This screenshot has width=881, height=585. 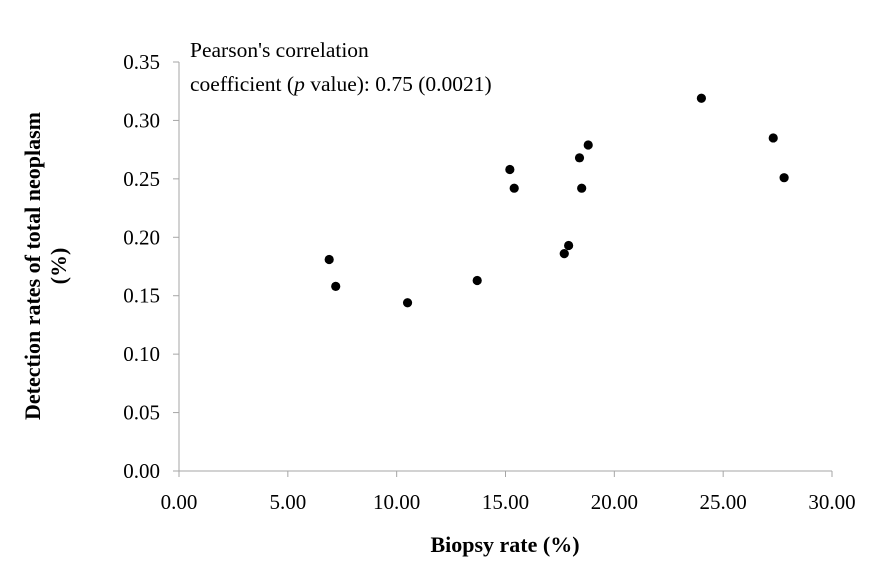 I want to click on x-axis-title: Biopsy rate (%), so click(x=504, y=544).